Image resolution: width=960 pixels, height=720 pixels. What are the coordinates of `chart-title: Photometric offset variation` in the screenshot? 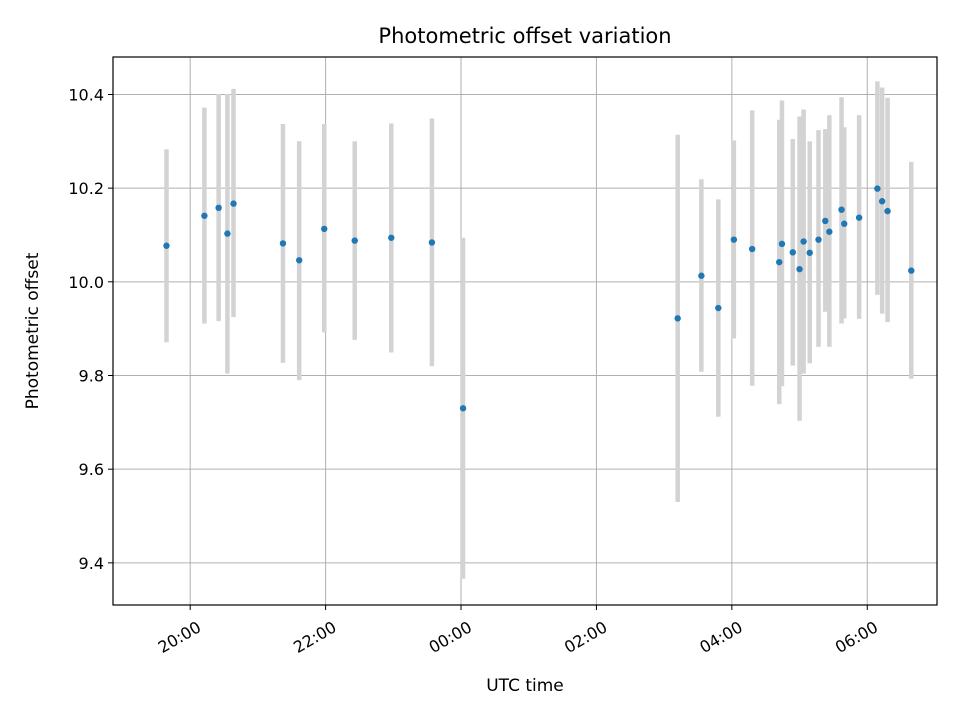 It's located at (524, 36).